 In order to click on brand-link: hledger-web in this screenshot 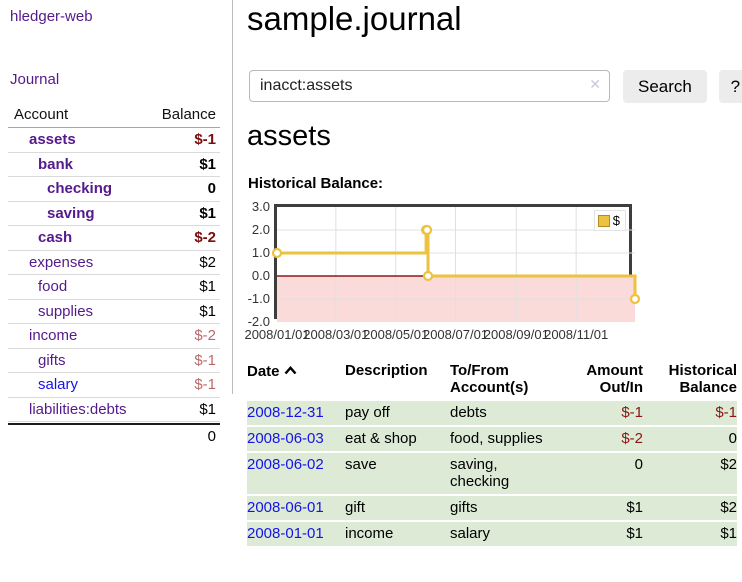, I will do `click(51, 16)`.